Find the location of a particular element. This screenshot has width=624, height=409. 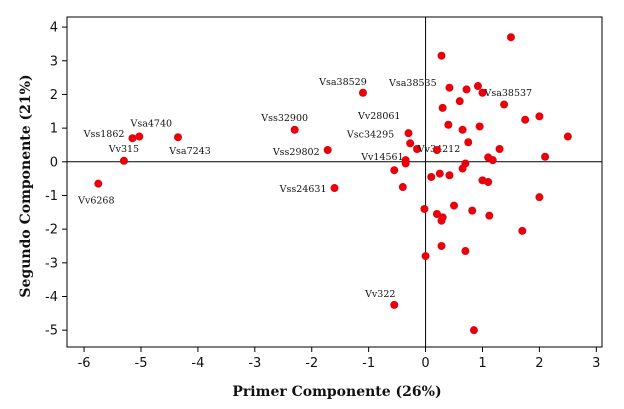

point-label: Vsa4740 is located at coordinates (150, 124).